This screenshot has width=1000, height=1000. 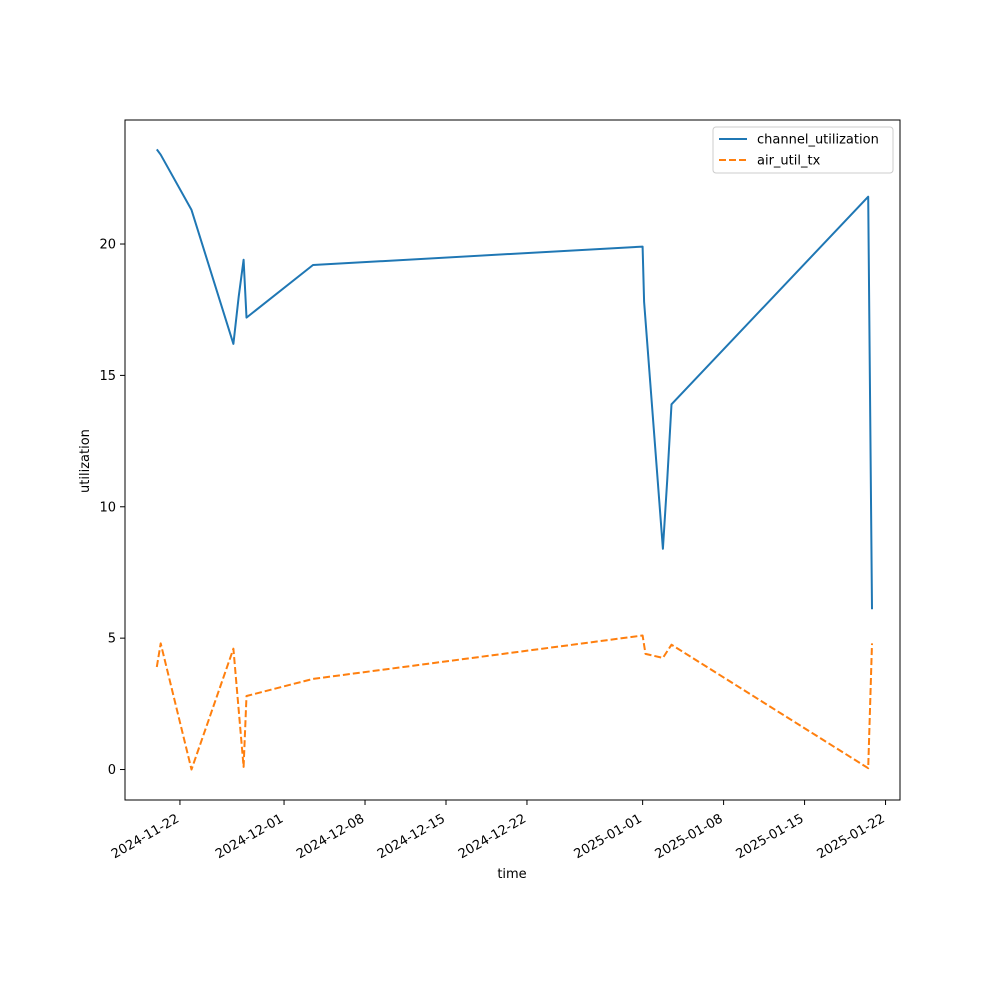 What do you see at coordinates (107, 376) in the screenshot?
I see `y-tick-label: 15` at bounding box center [107, 376].